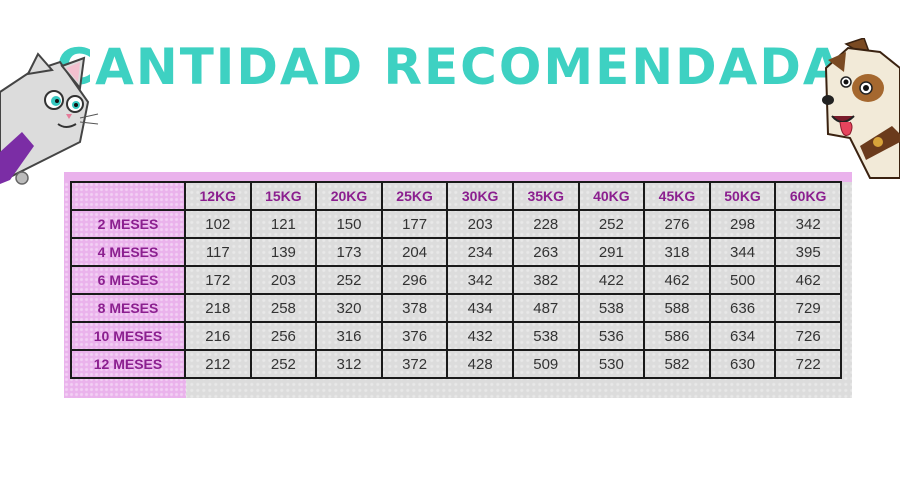 Image resolution: width=900 pixels, height=490 pixels. I want to click on table-cell: 298, so click(742, 224).